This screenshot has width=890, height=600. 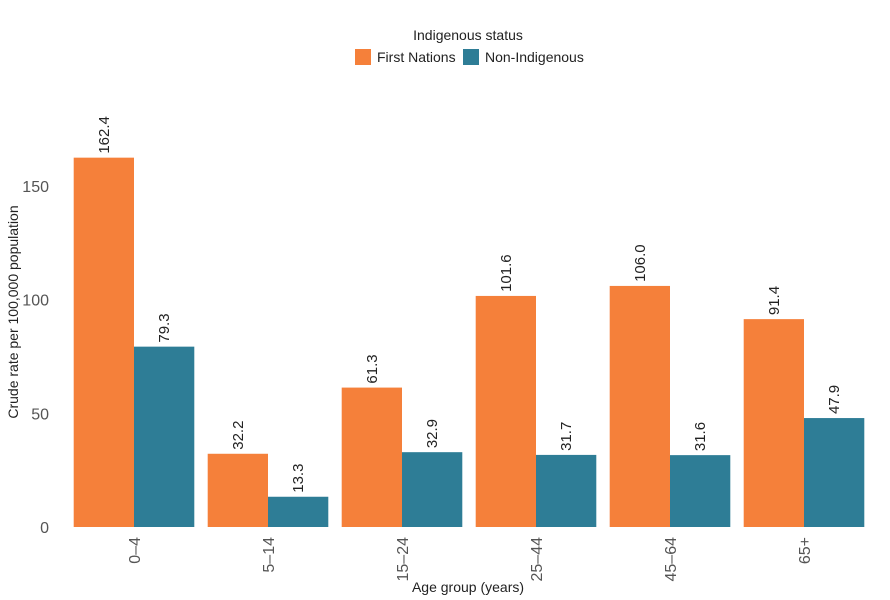 What do you see at coordinates (35, 187) in the screenshot?
I see `y-tick-label: 150` at bounding box center [35, 187].